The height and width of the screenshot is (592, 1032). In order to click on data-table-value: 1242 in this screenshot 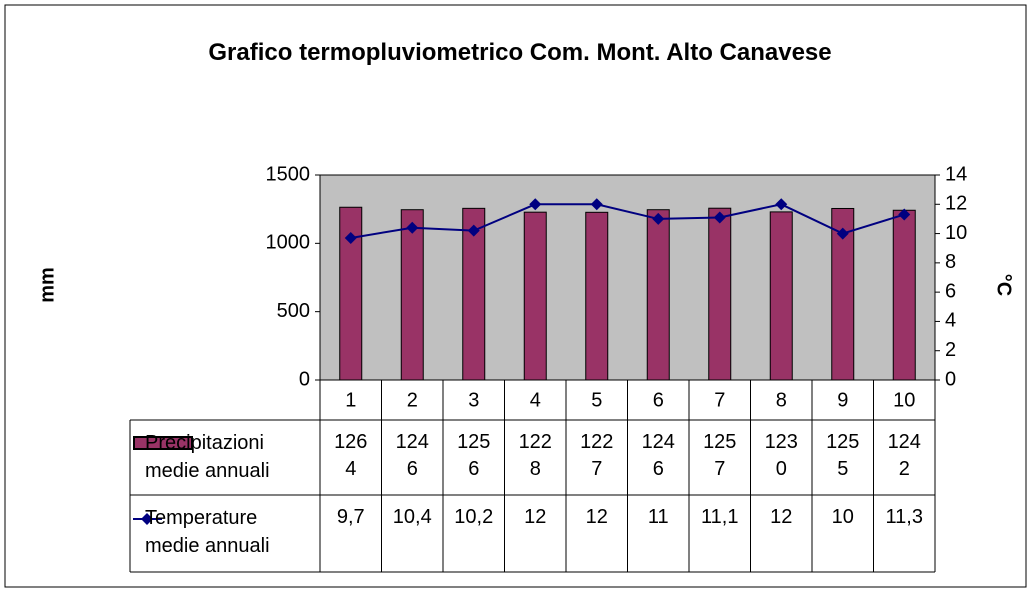, I will do `click(904, 455)`.